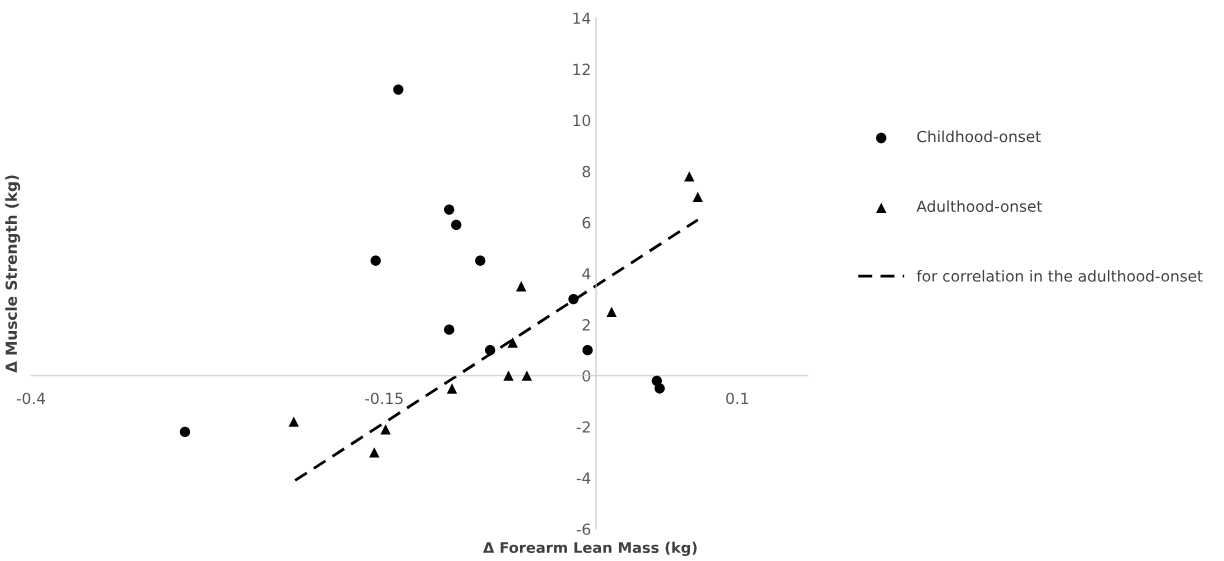 The height and width of the screenshot is (561, 1224). What do you see at coordinates (1059, 275) in the screenshot?
I see `legend-label: for correlation in the adulthood-onset` at bounding box center [1059, 275].